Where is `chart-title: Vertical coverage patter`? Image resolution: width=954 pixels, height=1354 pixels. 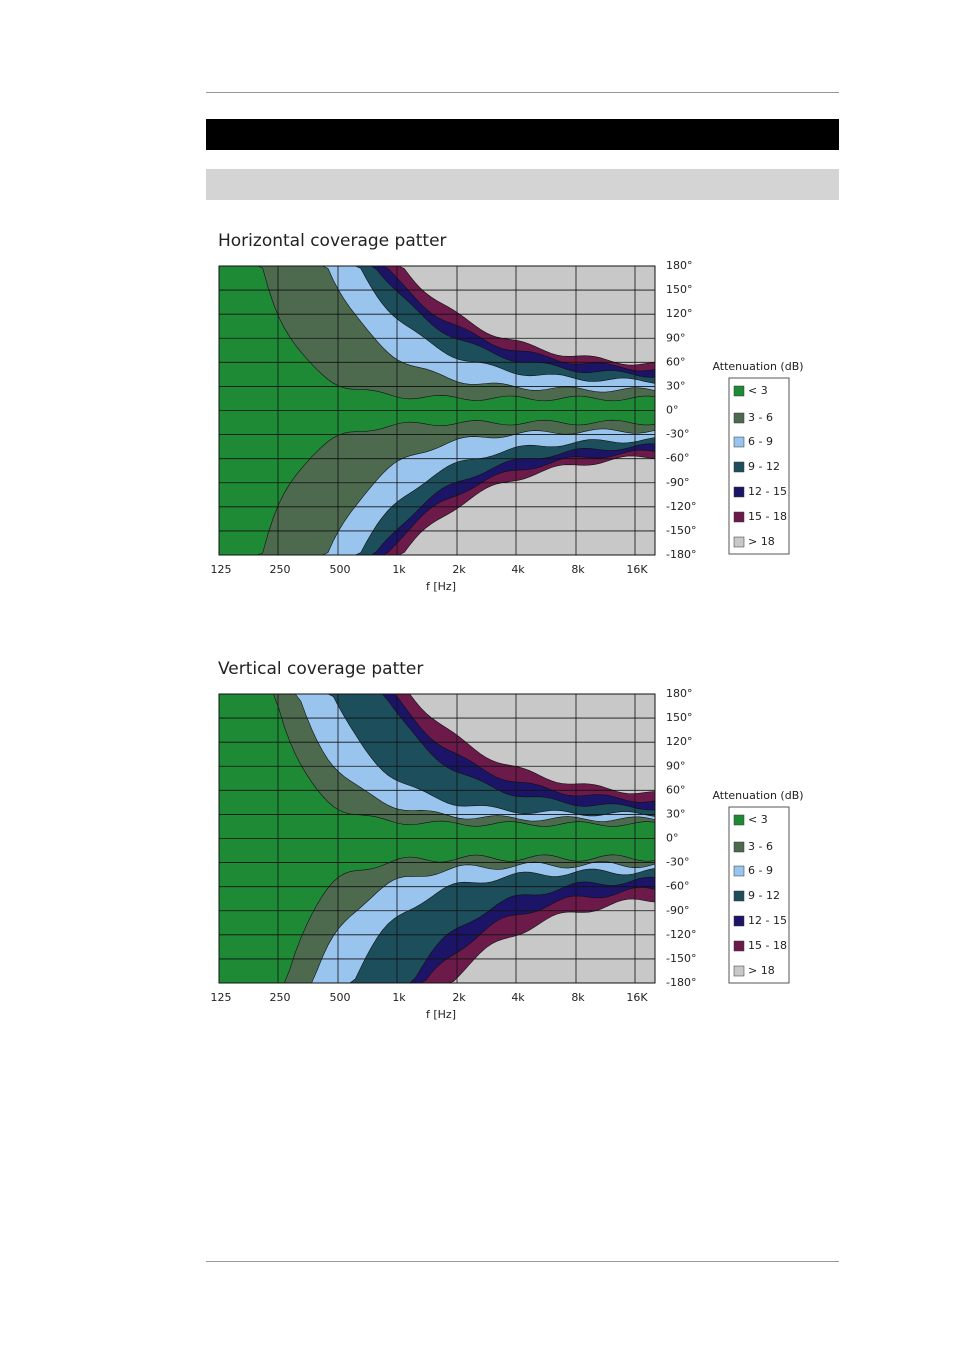
chart-title: Vertical coverage patter is located at coordinates (320, 669).